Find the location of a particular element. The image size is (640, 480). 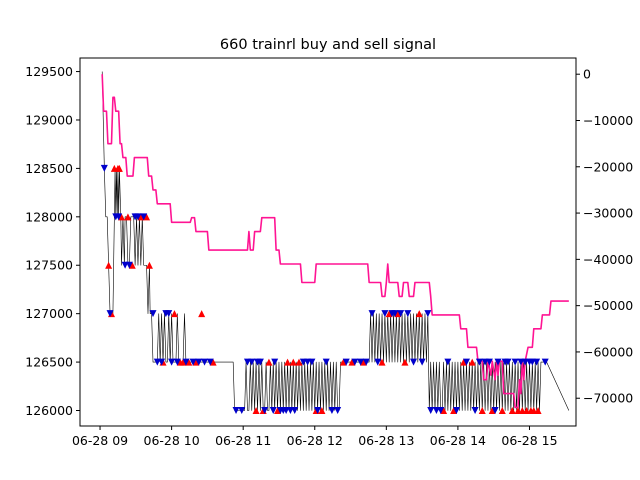

left-y-tick-label: 126000 is located at coordinates (49, 410).